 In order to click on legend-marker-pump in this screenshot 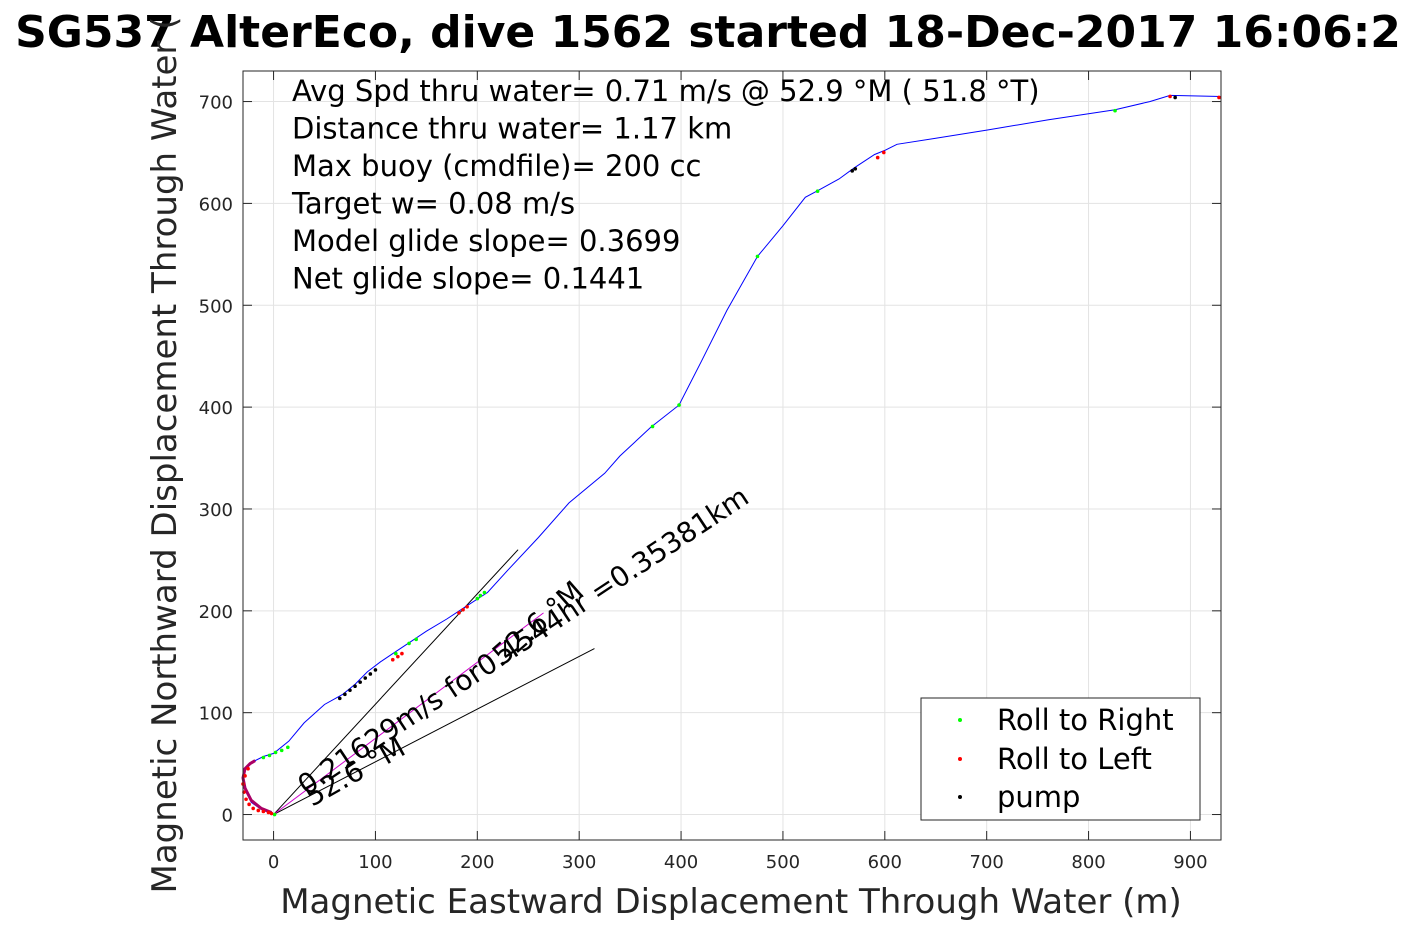, I will do `click(960, 797)`.